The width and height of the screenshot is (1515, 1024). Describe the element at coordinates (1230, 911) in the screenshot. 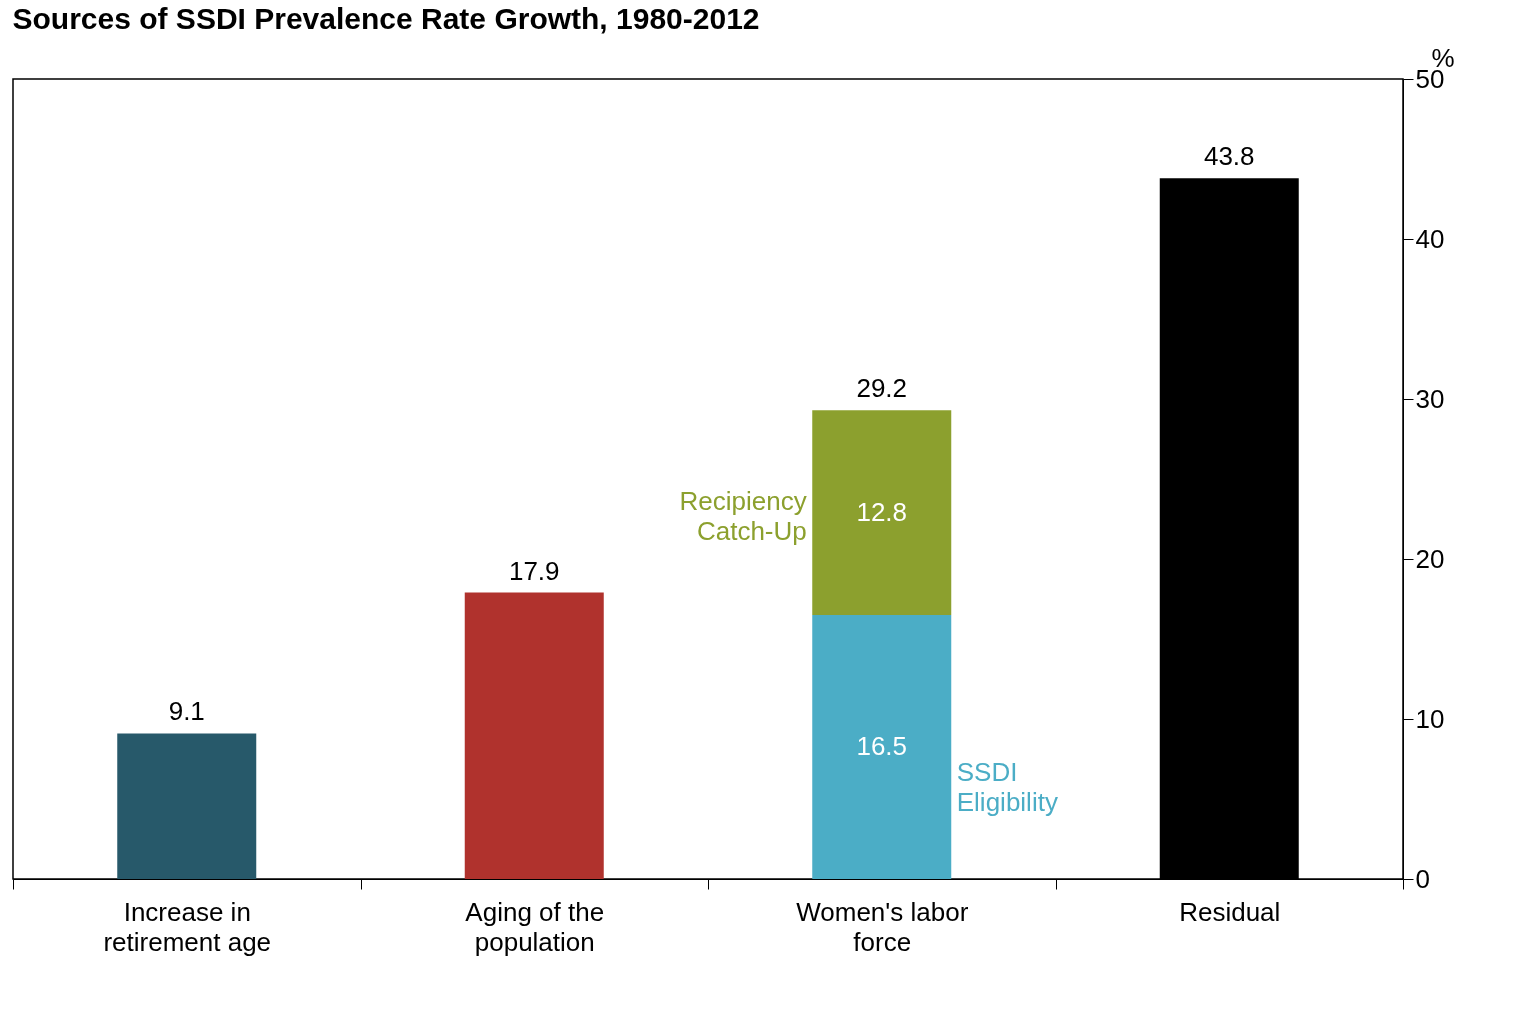

I see `x-tick-label: Residual` at that location.